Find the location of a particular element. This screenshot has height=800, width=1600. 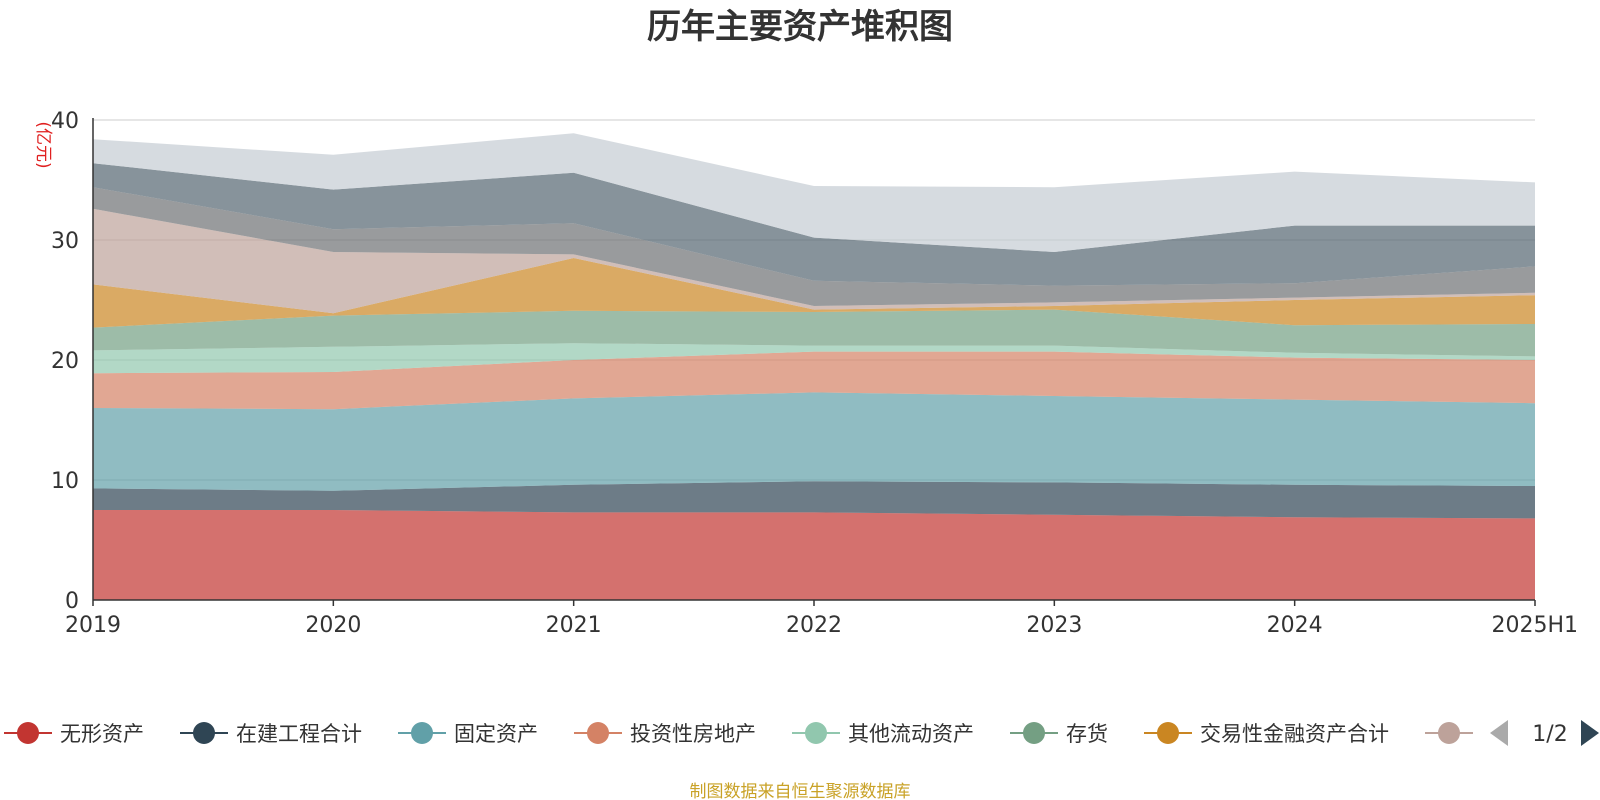

legend-label: 投资性房地产 is located at coordinates (693, 734).